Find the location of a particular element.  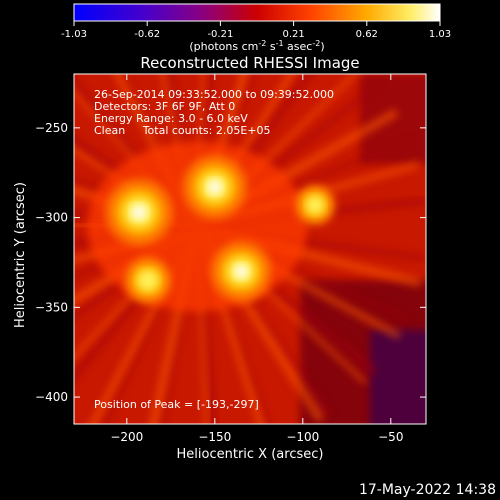

annotation-time-range: 26-Sep-2014 09:33:52.000 to 09:39:52.000 is located at coordinates (214, 94).